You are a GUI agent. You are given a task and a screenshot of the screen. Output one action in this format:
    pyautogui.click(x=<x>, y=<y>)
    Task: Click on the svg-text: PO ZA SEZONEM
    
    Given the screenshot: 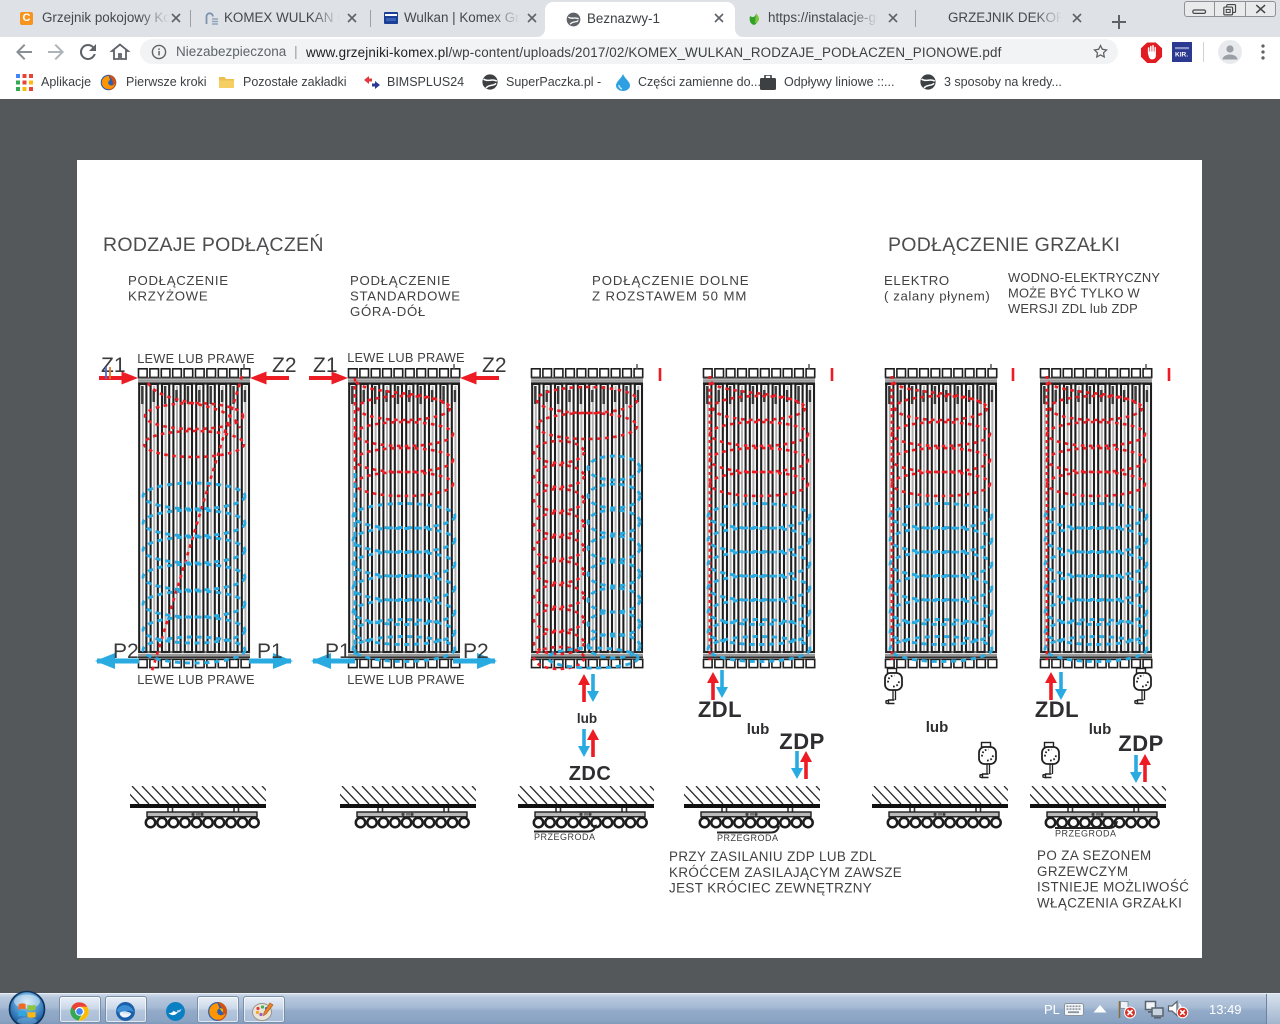 What is the action you would take?
    pyautogui.click(x=1094, y=855)
    